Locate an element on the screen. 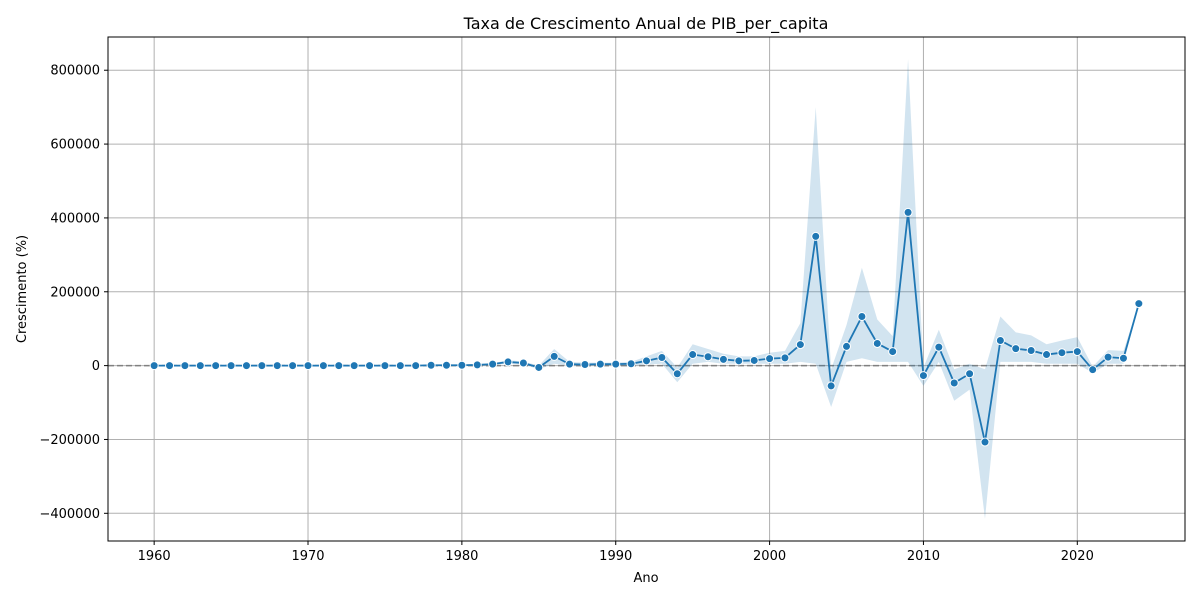  y-tick-label: 600000 is located at coordinates (75, 145).